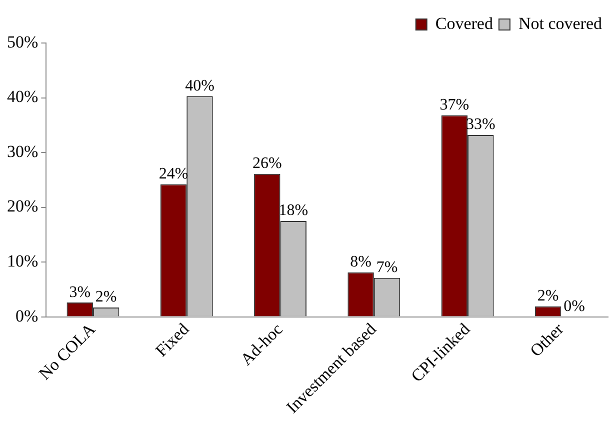 Image resolution: width=616 pixels, height=425 pixels. What do you see at coordinates (22, 42) in the screenshot?
I see `y-tick-label: 50%` at bounding box center [22, 42].